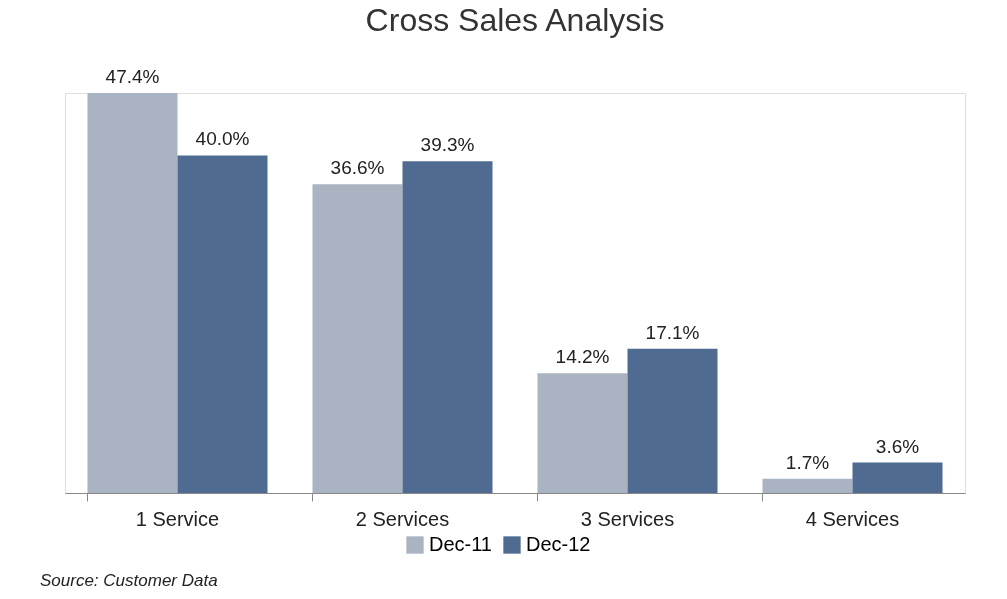 The image size is (1007, 599). Describe the element at coordinates (447, 145) in the screenshot. I see `data-label: 39.3%` at that location.